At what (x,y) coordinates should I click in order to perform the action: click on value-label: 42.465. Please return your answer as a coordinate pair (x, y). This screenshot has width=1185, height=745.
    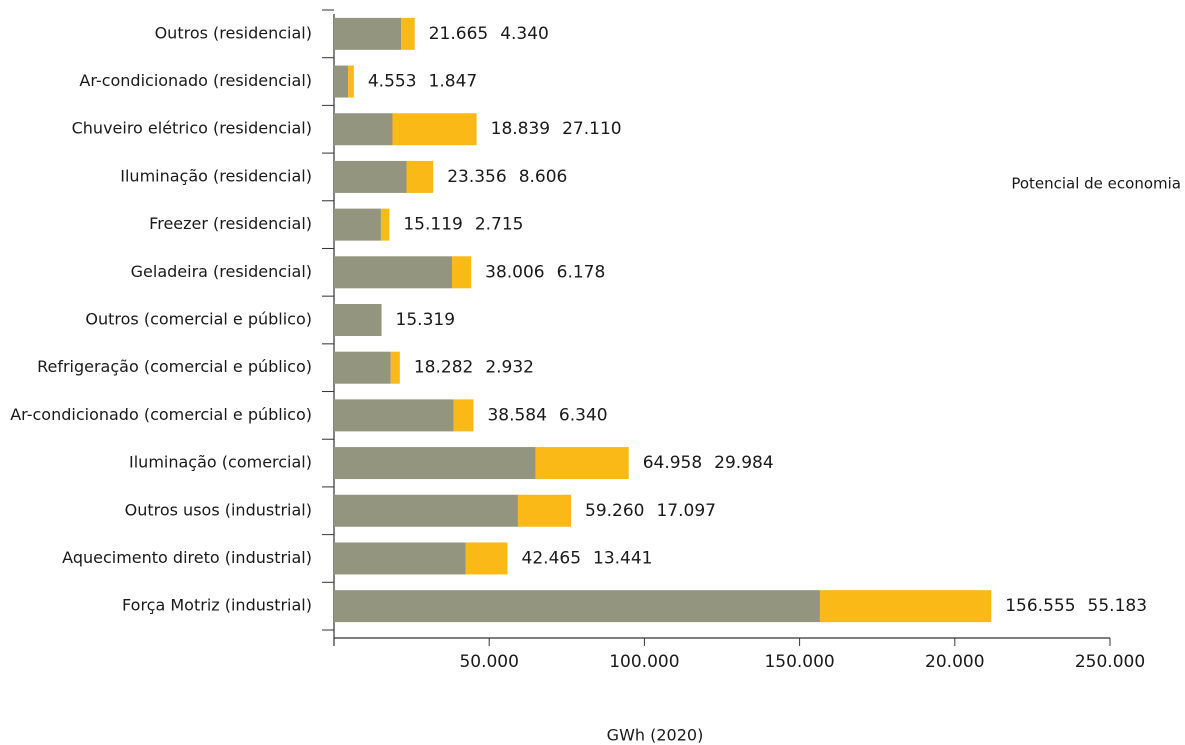
    Looking at the image, I should click on (551, 558).